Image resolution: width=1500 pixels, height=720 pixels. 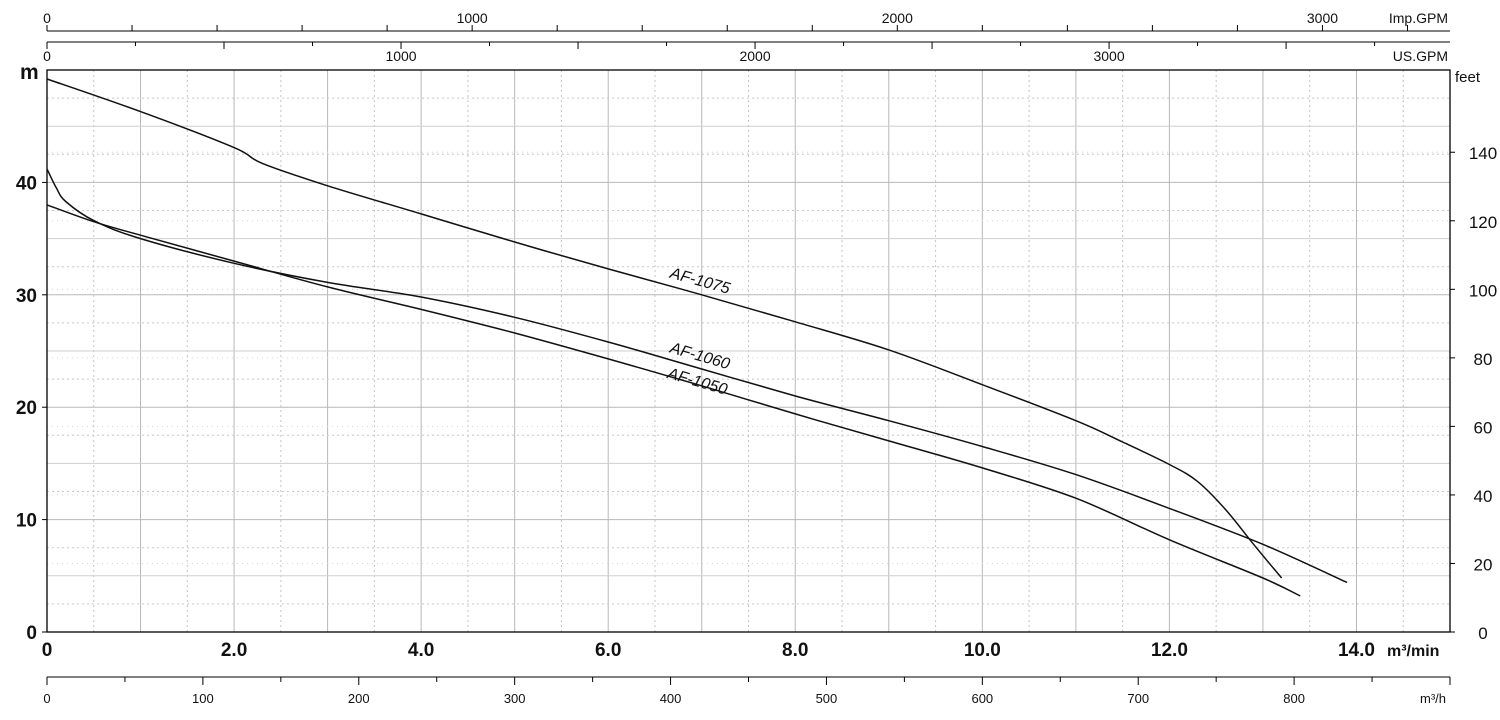 I want to click on x-main-tick-label: 2.0, so click(x=234, y=650).